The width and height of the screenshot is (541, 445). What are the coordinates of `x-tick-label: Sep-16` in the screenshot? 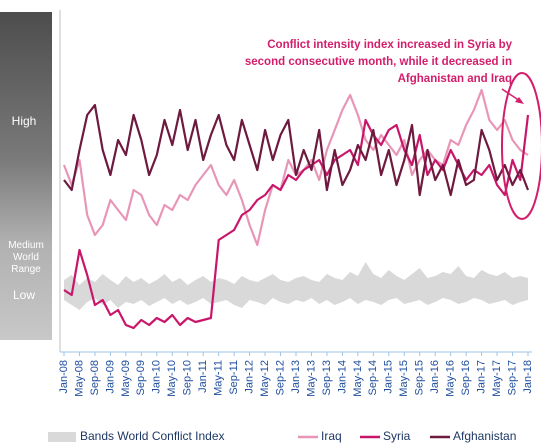 It's located at (466, 377).